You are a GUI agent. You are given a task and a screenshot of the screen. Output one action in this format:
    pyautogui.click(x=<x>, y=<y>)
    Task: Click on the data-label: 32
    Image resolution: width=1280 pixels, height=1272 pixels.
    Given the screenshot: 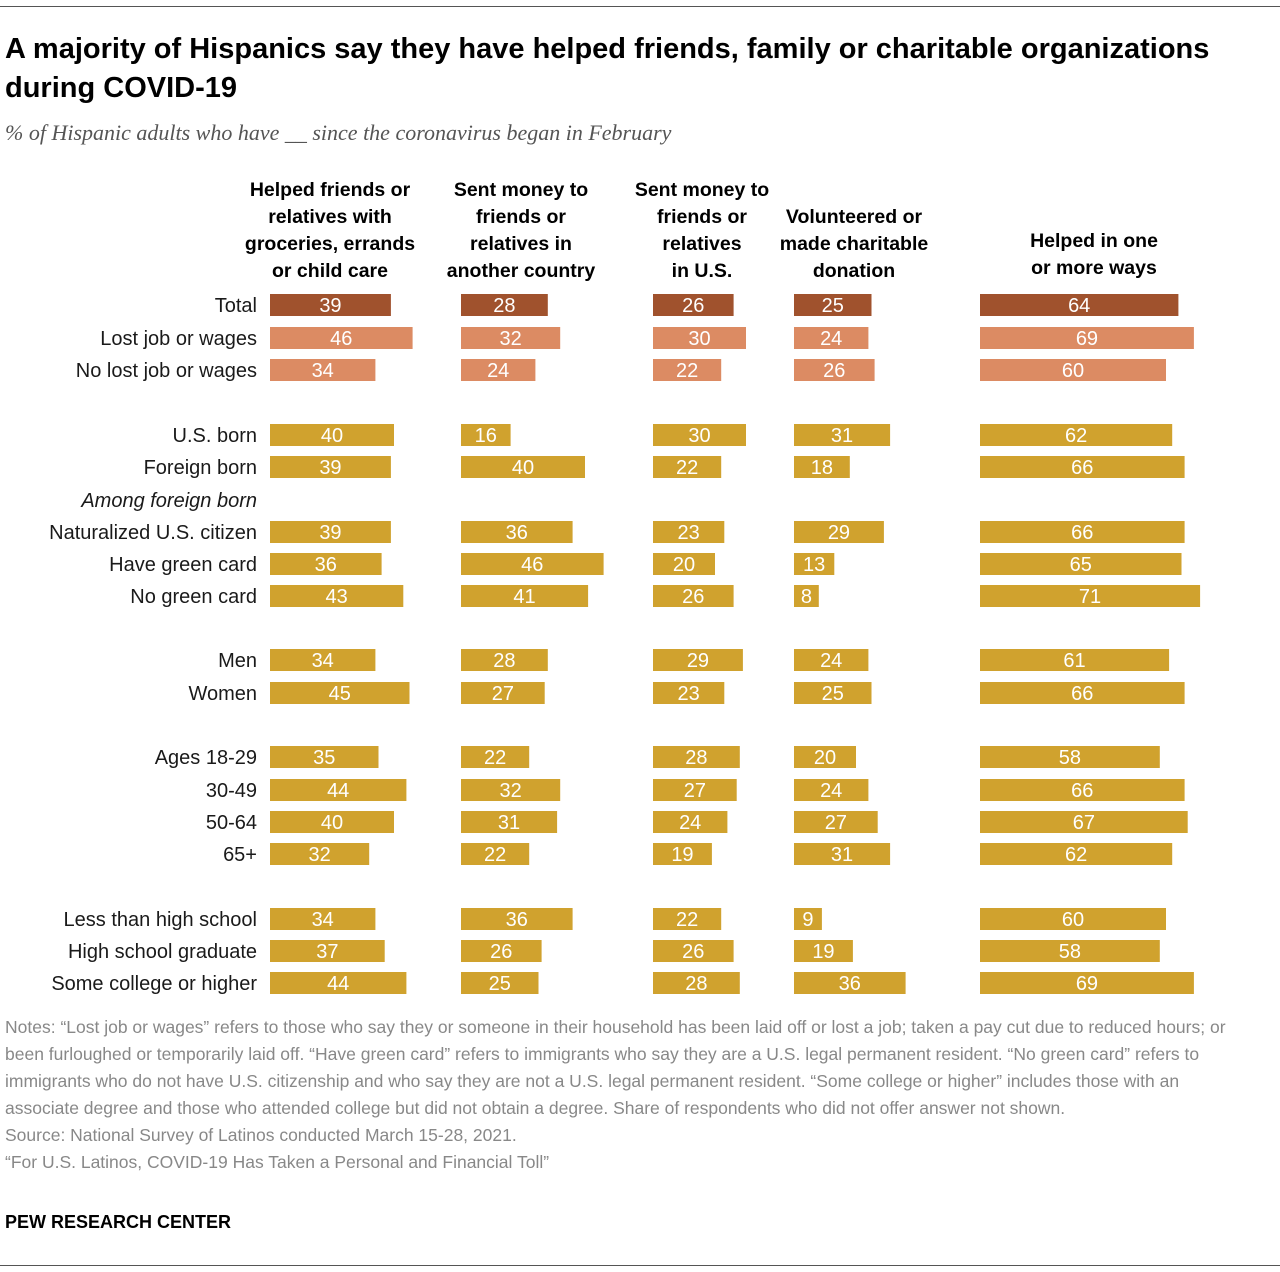 What is the action you would take?
    pyautogui.click(x=319, y=855)
    